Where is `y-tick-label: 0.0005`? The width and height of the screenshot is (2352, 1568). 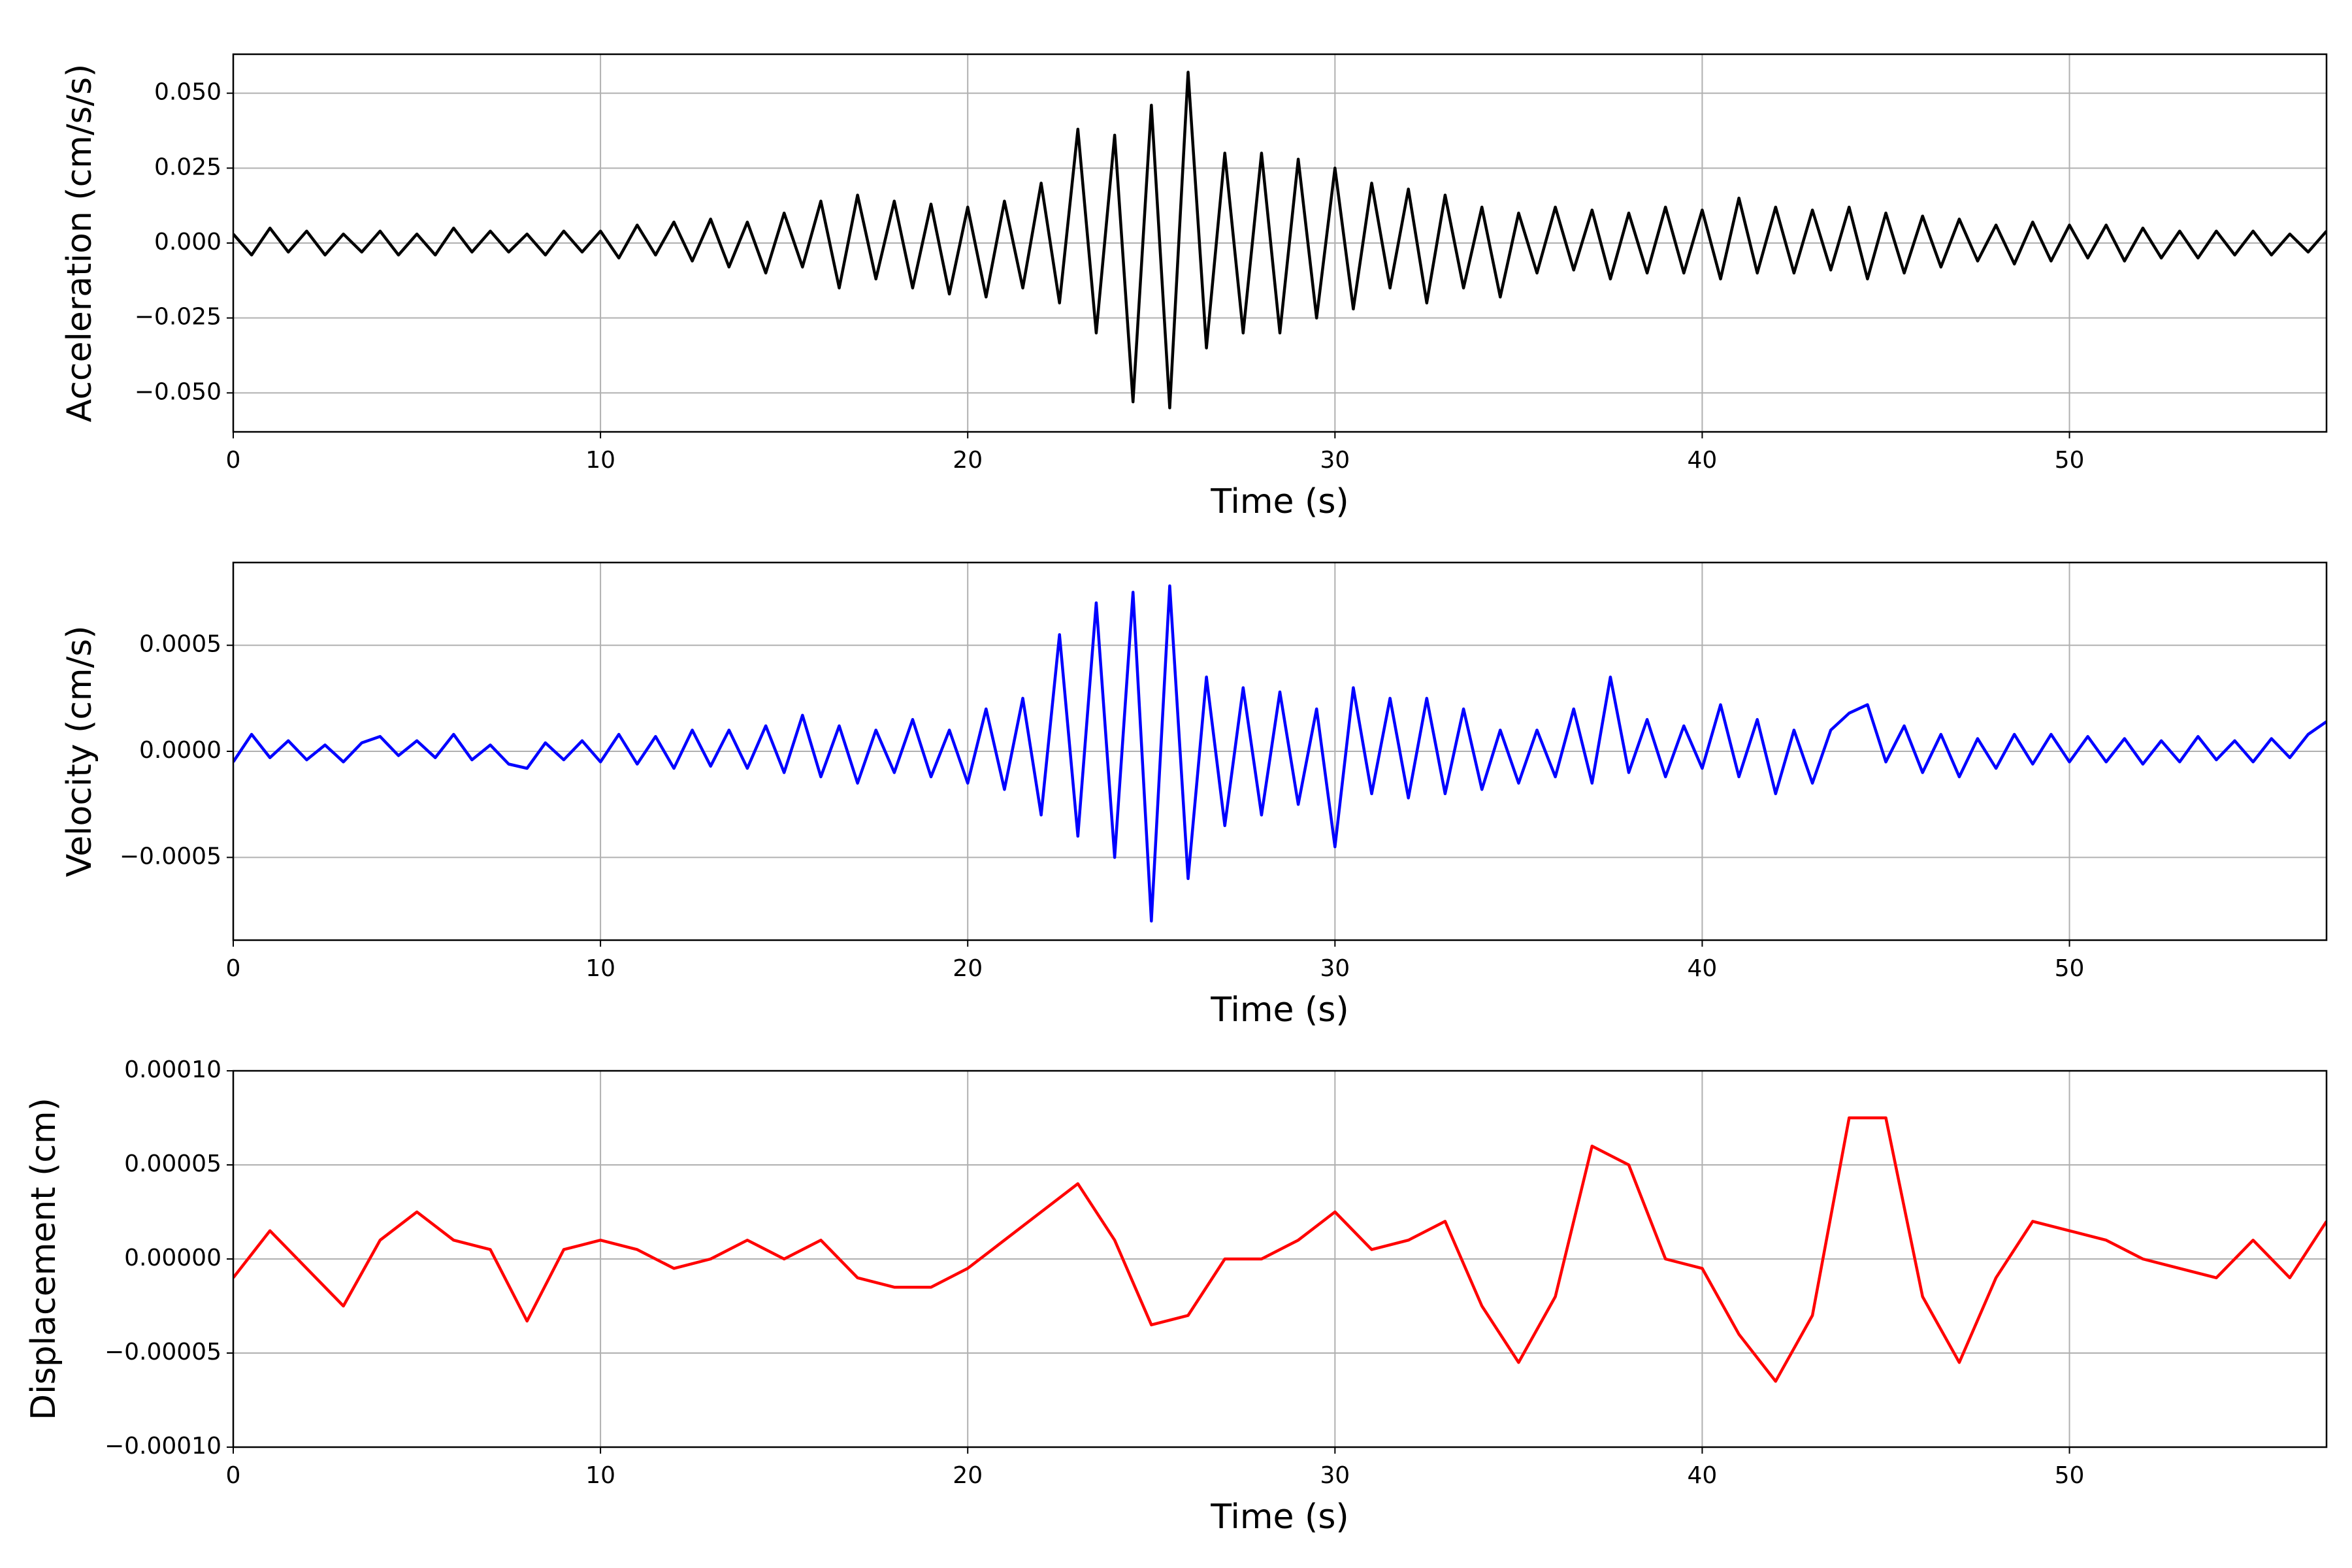
y-tick-label: 0.0005 is located at coordinates (180, 644).